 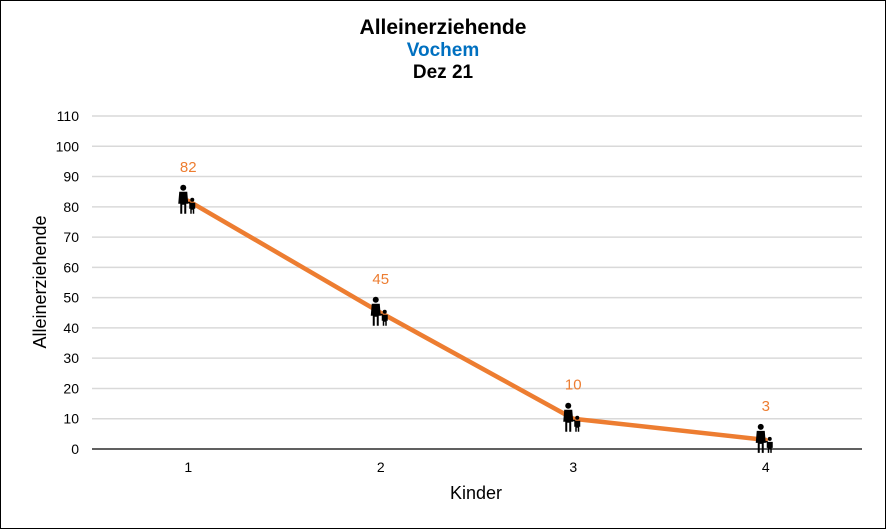 What do you see at coordinates (71, 207) in the screenshot?
I see `y-tick-label: 80` at bounding box center [71, 207].